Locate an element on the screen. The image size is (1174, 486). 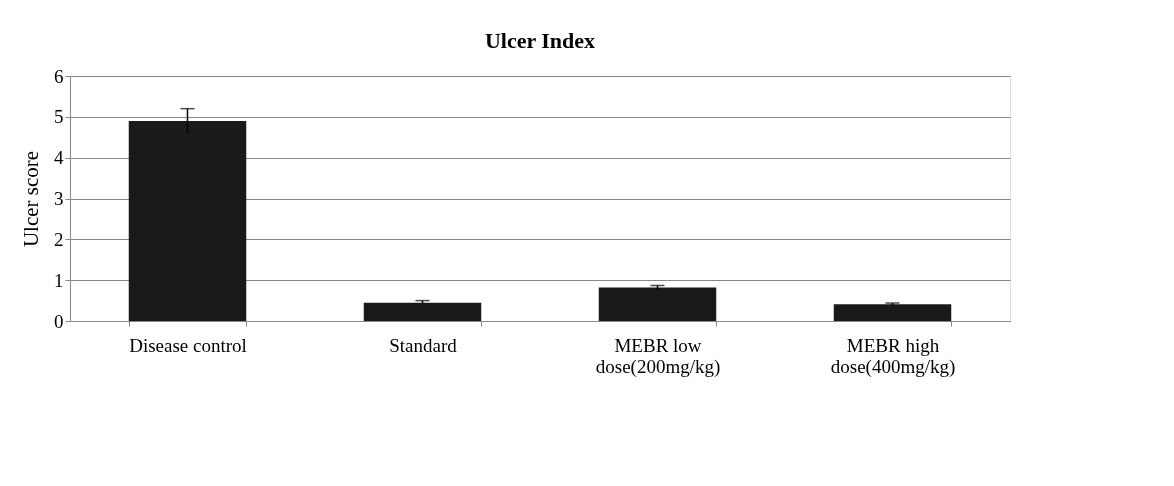
y-tick-label: 5 is located at coordinates (59, 117).